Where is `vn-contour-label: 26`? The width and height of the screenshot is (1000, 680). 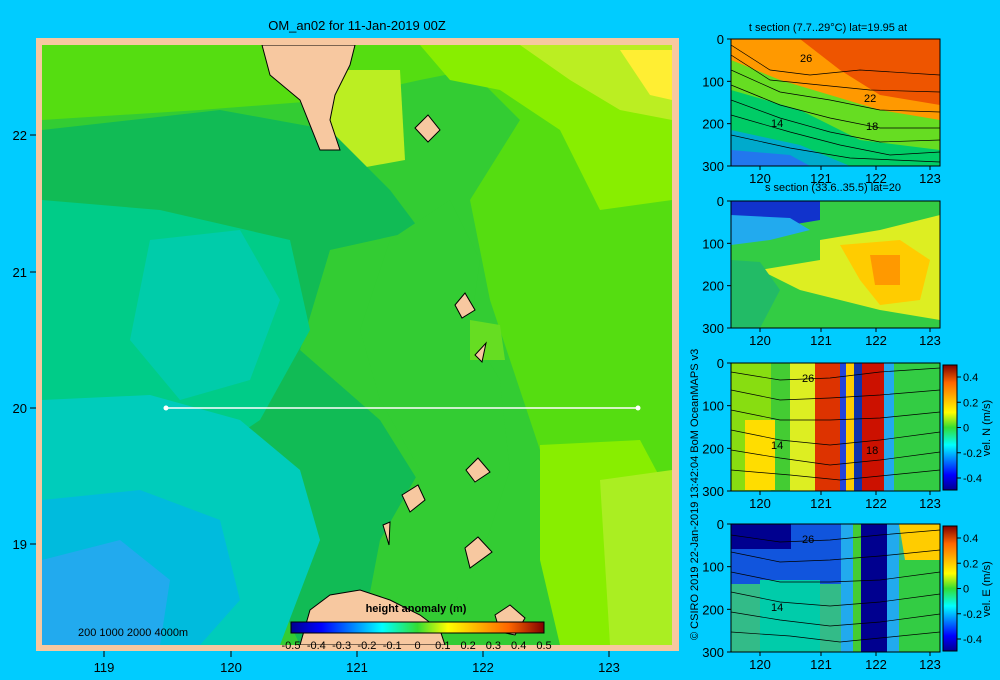
vn-contour-label: 26 is located at coordinates (808, 379).